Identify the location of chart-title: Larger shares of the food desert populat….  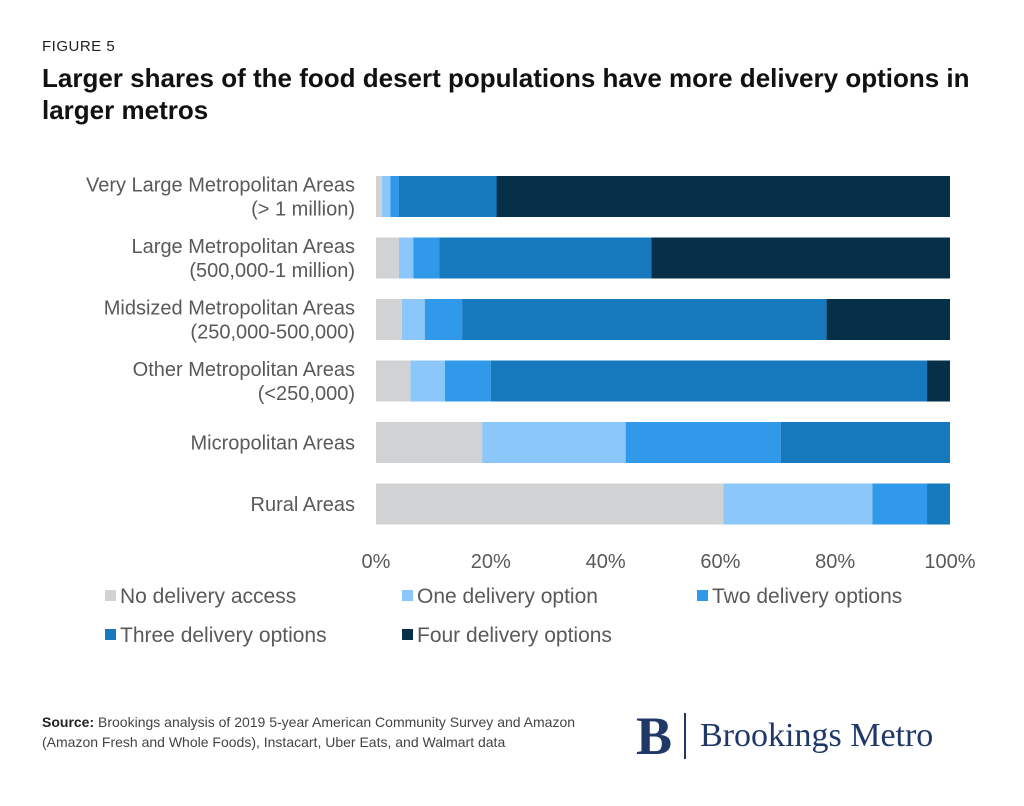
(506, 94).